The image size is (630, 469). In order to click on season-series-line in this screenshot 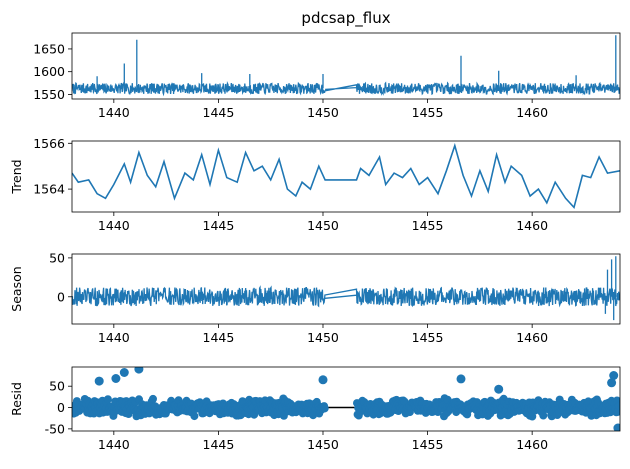, I will do `click(346, 288)`.